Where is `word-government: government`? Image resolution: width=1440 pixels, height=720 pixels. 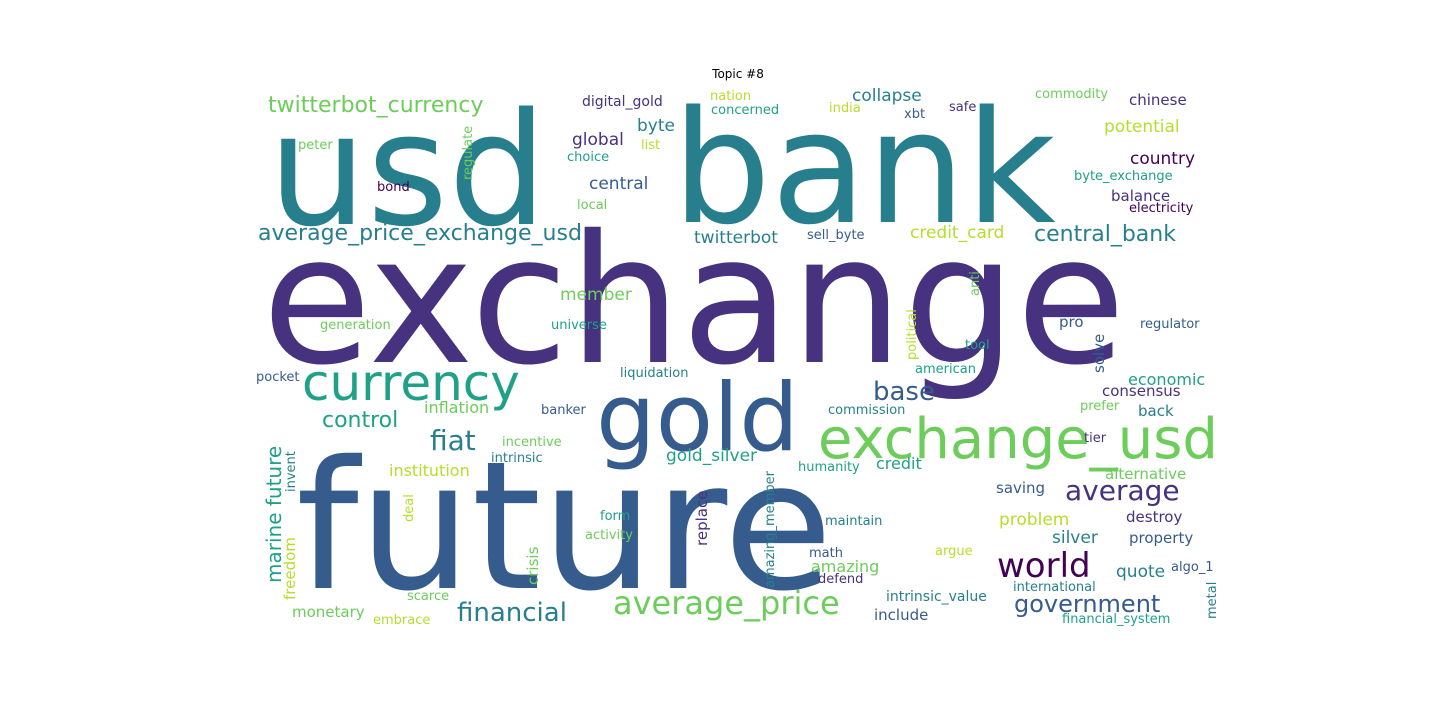 word-government: government is located at coordinates (1087, 604).